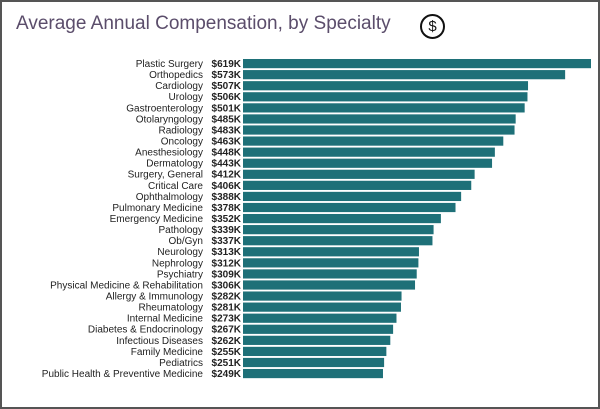 The height and width of the screenshot is (409, 600). What do you see at coordinates (227, 274) in the screenshot?
I see `value-label: $309K` at bounding box center [227, 274].